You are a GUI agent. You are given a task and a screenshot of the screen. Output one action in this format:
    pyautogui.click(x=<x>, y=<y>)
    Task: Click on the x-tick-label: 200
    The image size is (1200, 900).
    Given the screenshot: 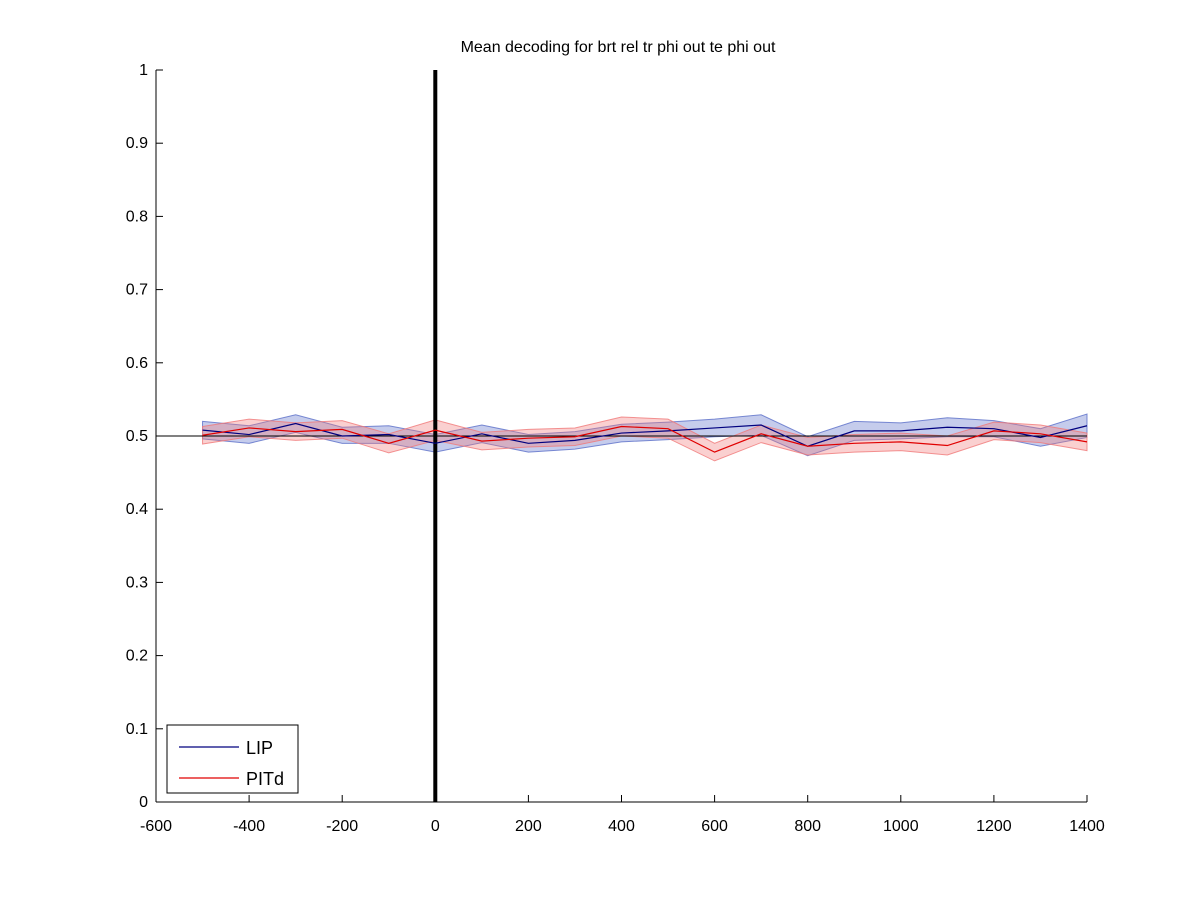 What is the action you would take?
    pyautogui.click(x=528, y=826)
    